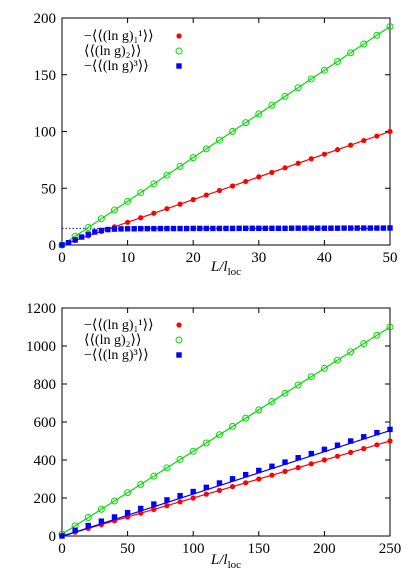  I want to click on y-tick-label: 100, so click(45, 133).